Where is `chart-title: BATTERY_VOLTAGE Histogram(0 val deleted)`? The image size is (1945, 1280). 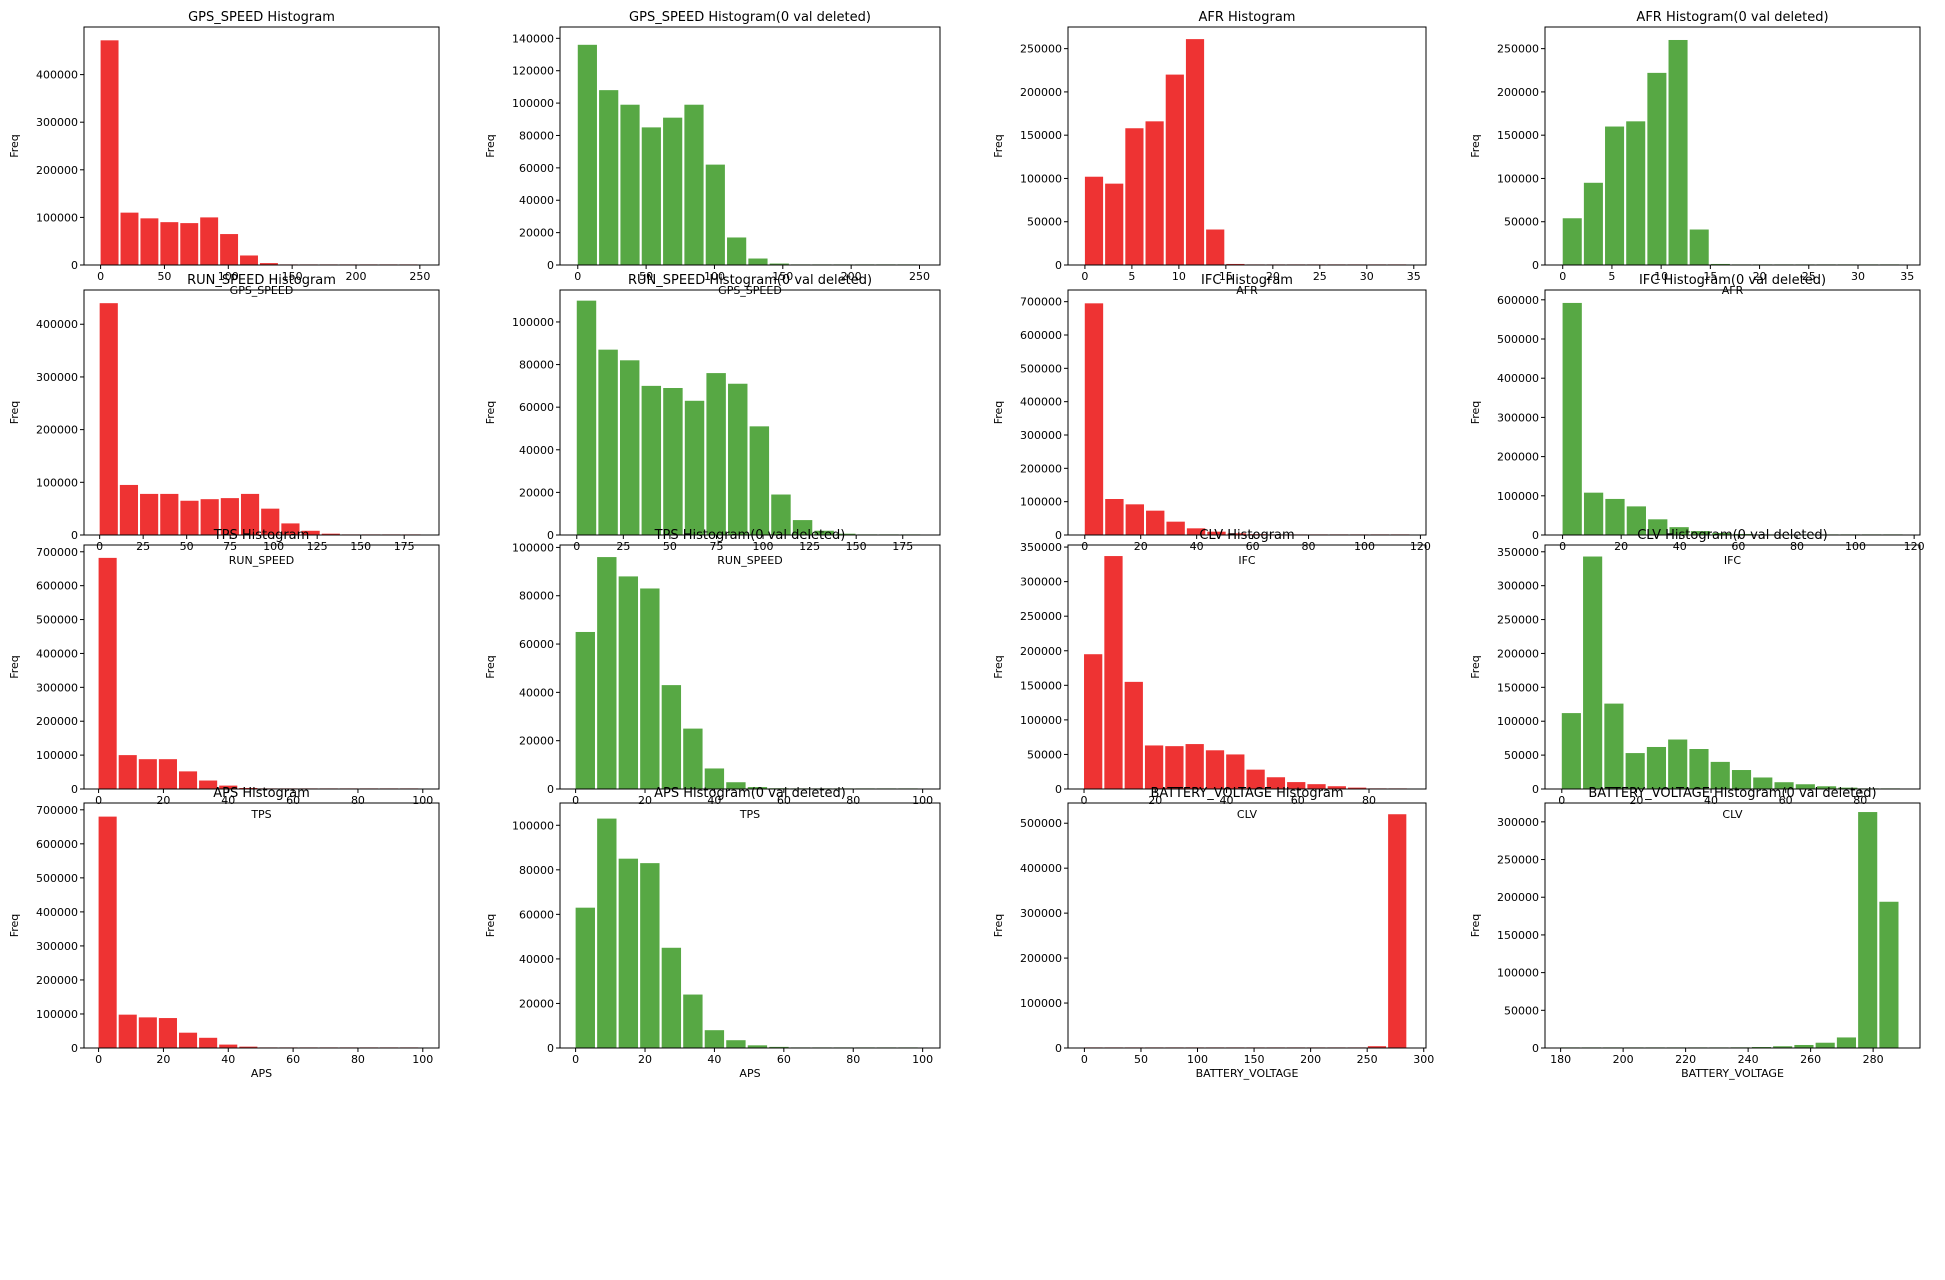 chart-title: BATTERY_VOLTAGE Histogram(0 val deleted) is located at coordinates (1732, 793).